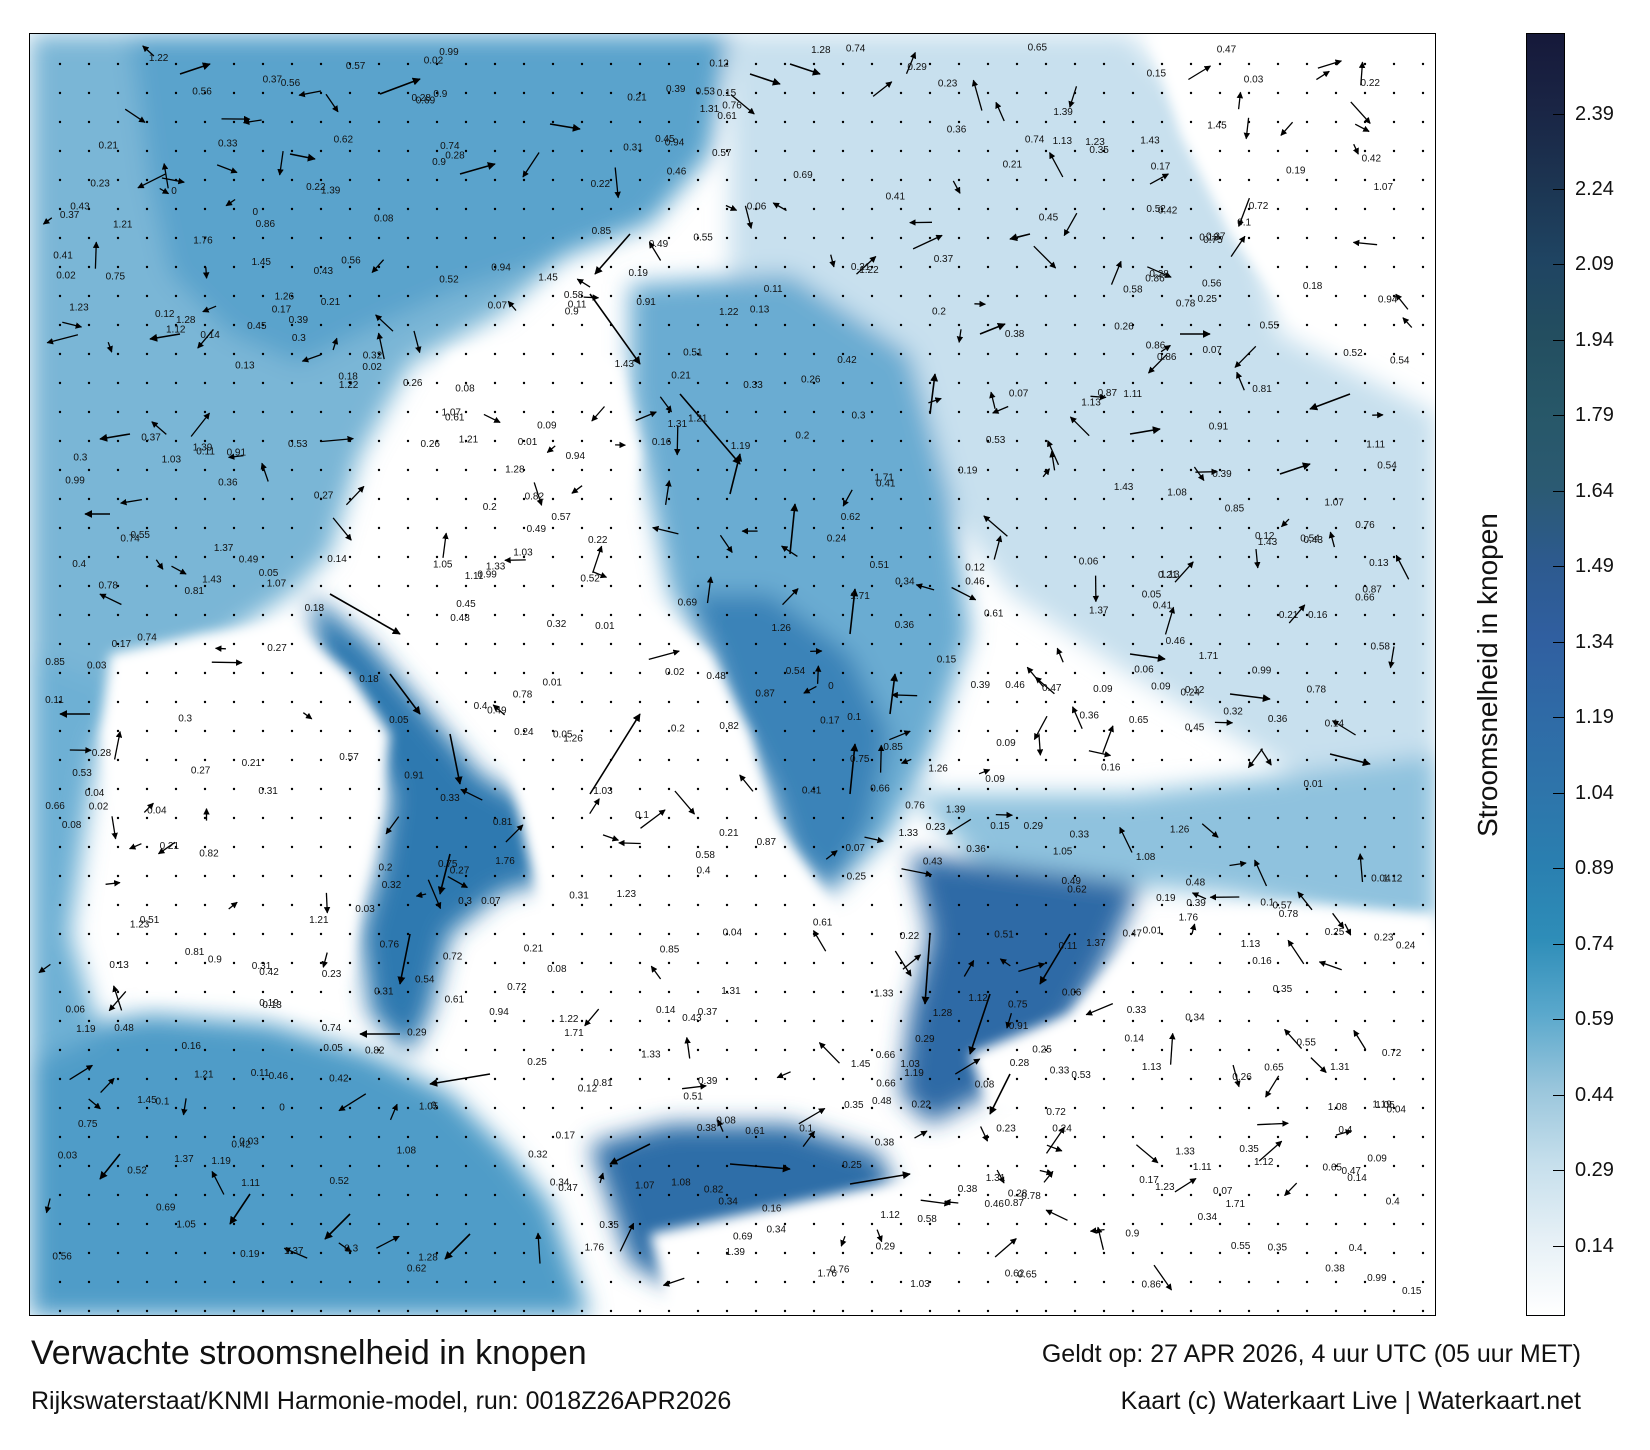 The width and height of the screenshot is (1650, 1450). What do you see at coordinates (1365, 598) in the screenshot?
I see `speed-label: 0.66` at bounding box center [1365, 598].